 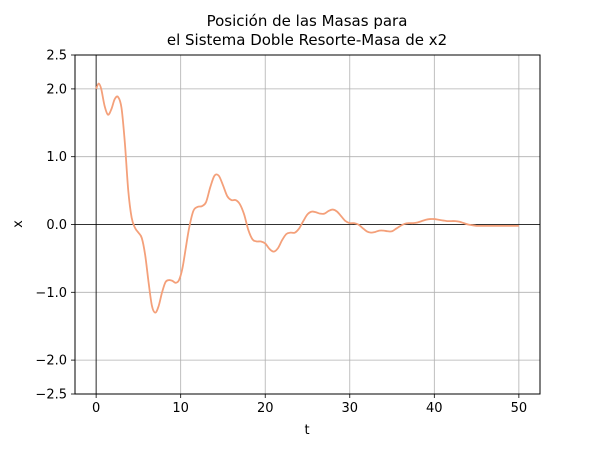 I want to click on y-tick-label-6: 2.5, so click(x=56, y=56).